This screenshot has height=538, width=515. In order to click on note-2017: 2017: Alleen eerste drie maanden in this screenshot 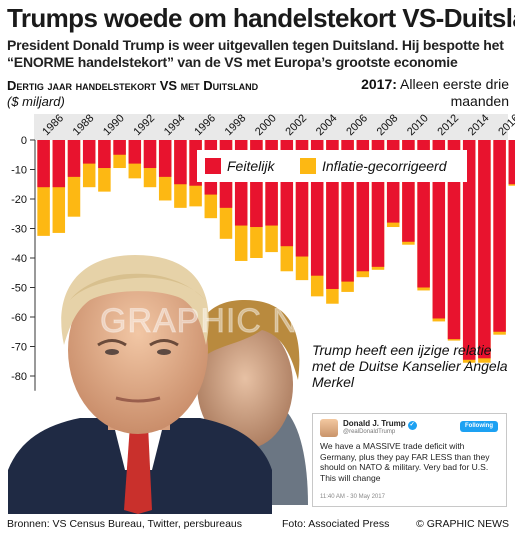, I will do `click(409, 93)`.